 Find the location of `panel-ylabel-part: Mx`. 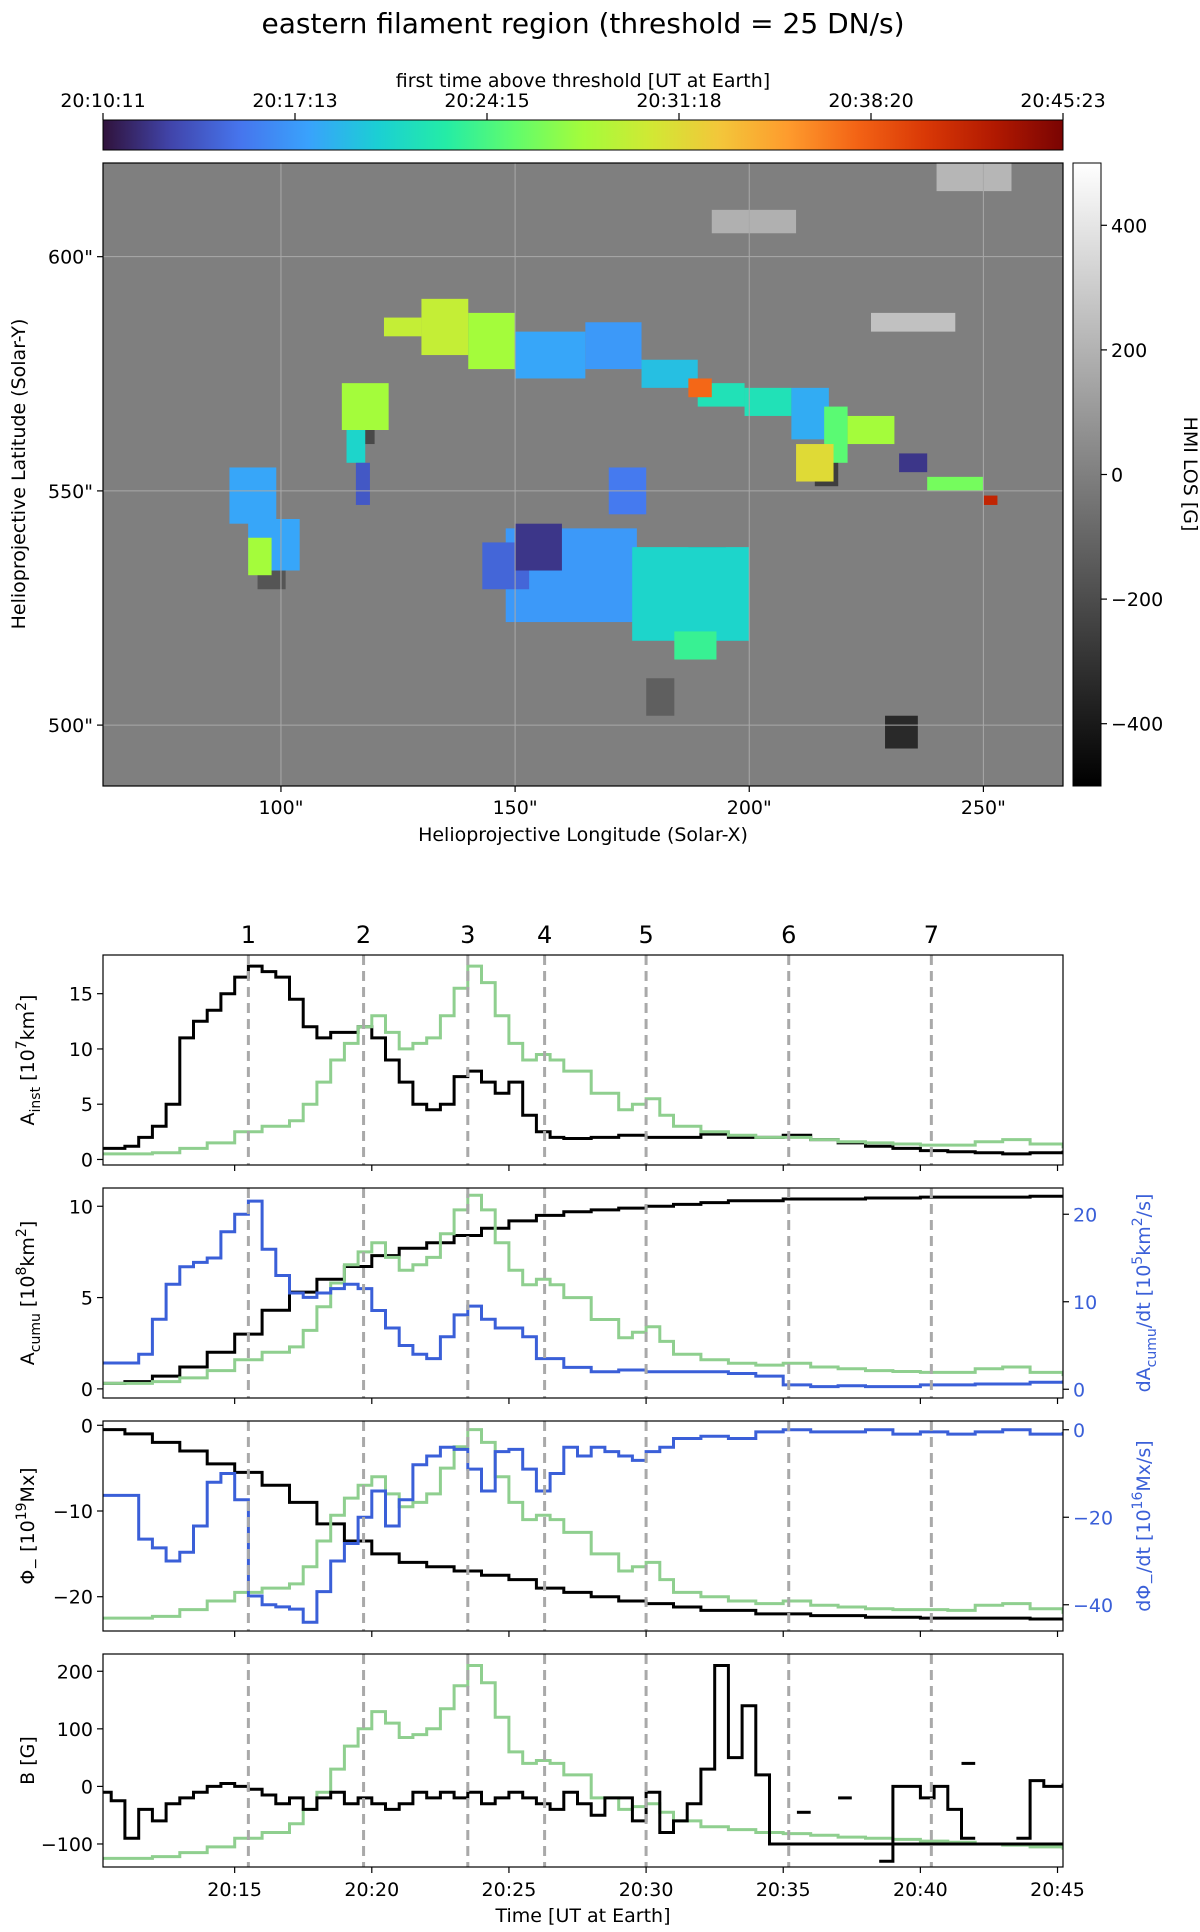

panel-ylabel-part: Mx is located at coordinates (28, 1489).